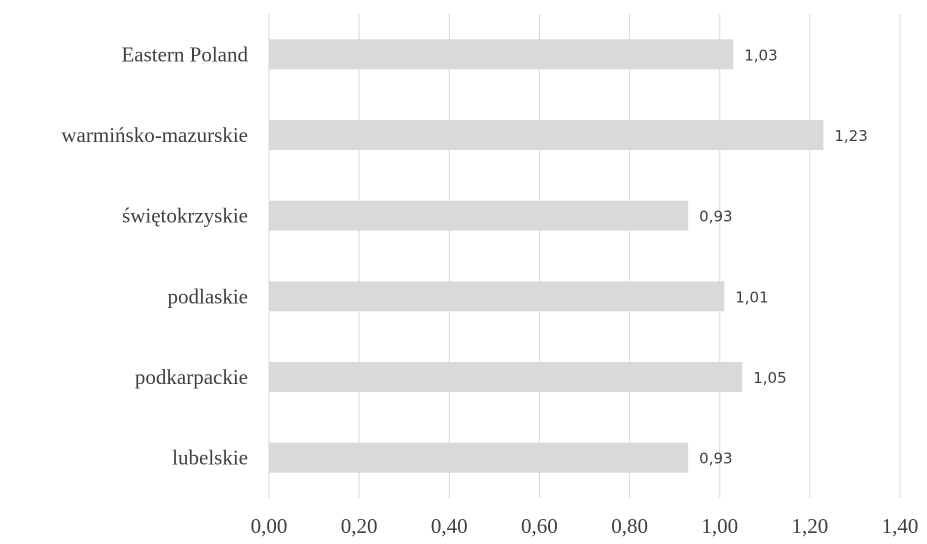 The height and width of the screenshot is (544, 927). I want to click on data-label: 1,01, so click(751, 297).